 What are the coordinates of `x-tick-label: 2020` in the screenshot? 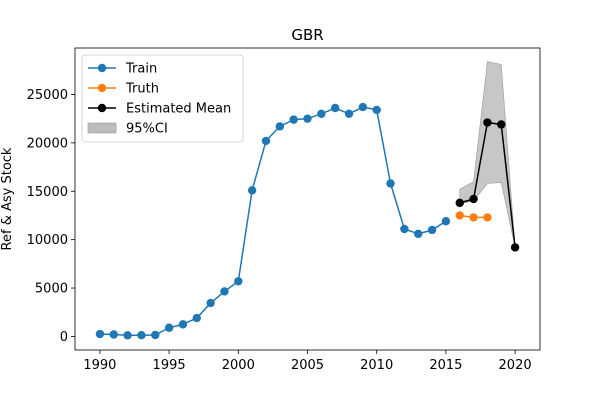 It's located at (515, 365).